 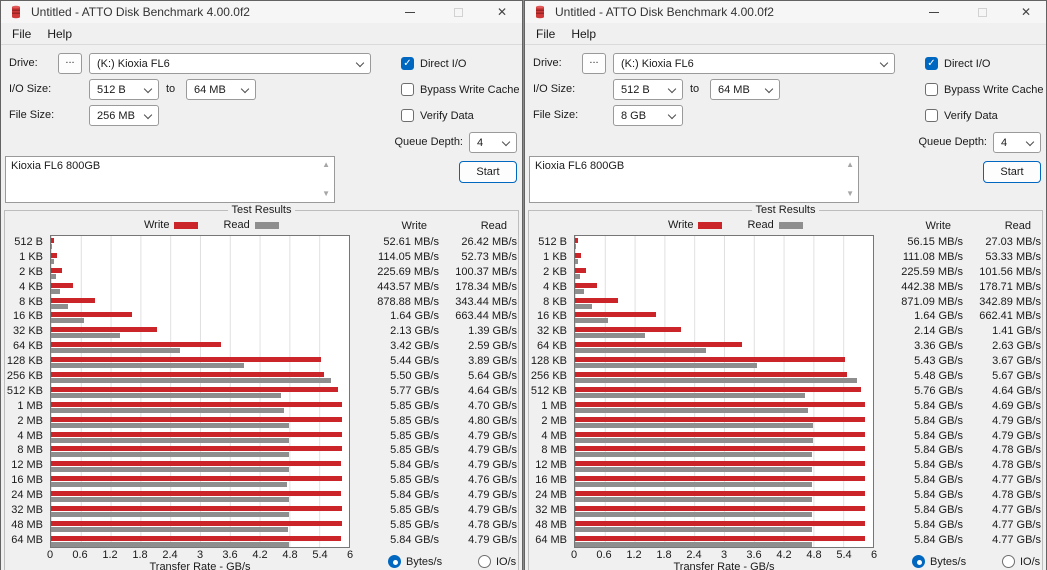 What do you see at coordinates (724, 555) in the screenshot?
I see `x-axis-ticks: 0 0.6 1.2 1.8 2.4 3 3.6 4.2 4.8` at bounding box center [724, 555].